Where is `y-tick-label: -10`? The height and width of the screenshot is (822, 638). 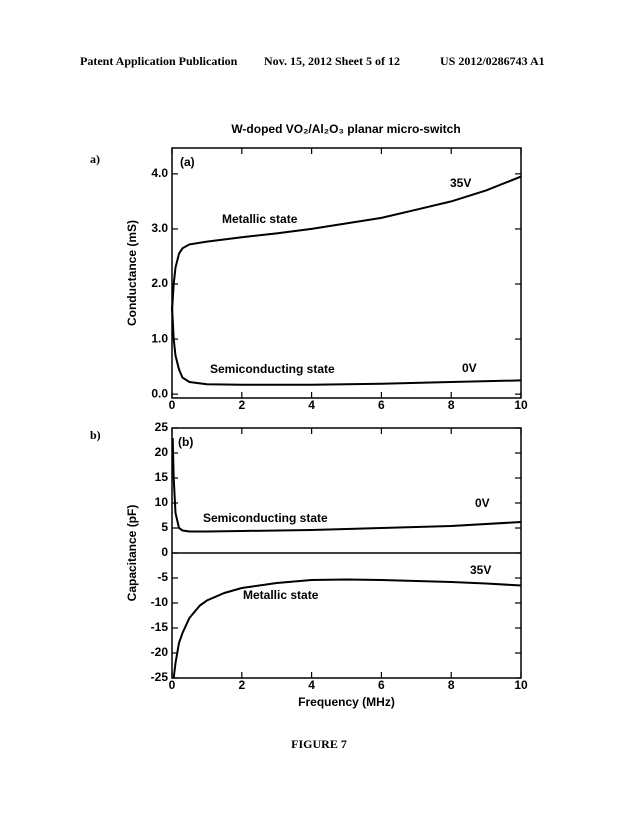
y-tick-label: -10 is located at coordinates (160, 602).